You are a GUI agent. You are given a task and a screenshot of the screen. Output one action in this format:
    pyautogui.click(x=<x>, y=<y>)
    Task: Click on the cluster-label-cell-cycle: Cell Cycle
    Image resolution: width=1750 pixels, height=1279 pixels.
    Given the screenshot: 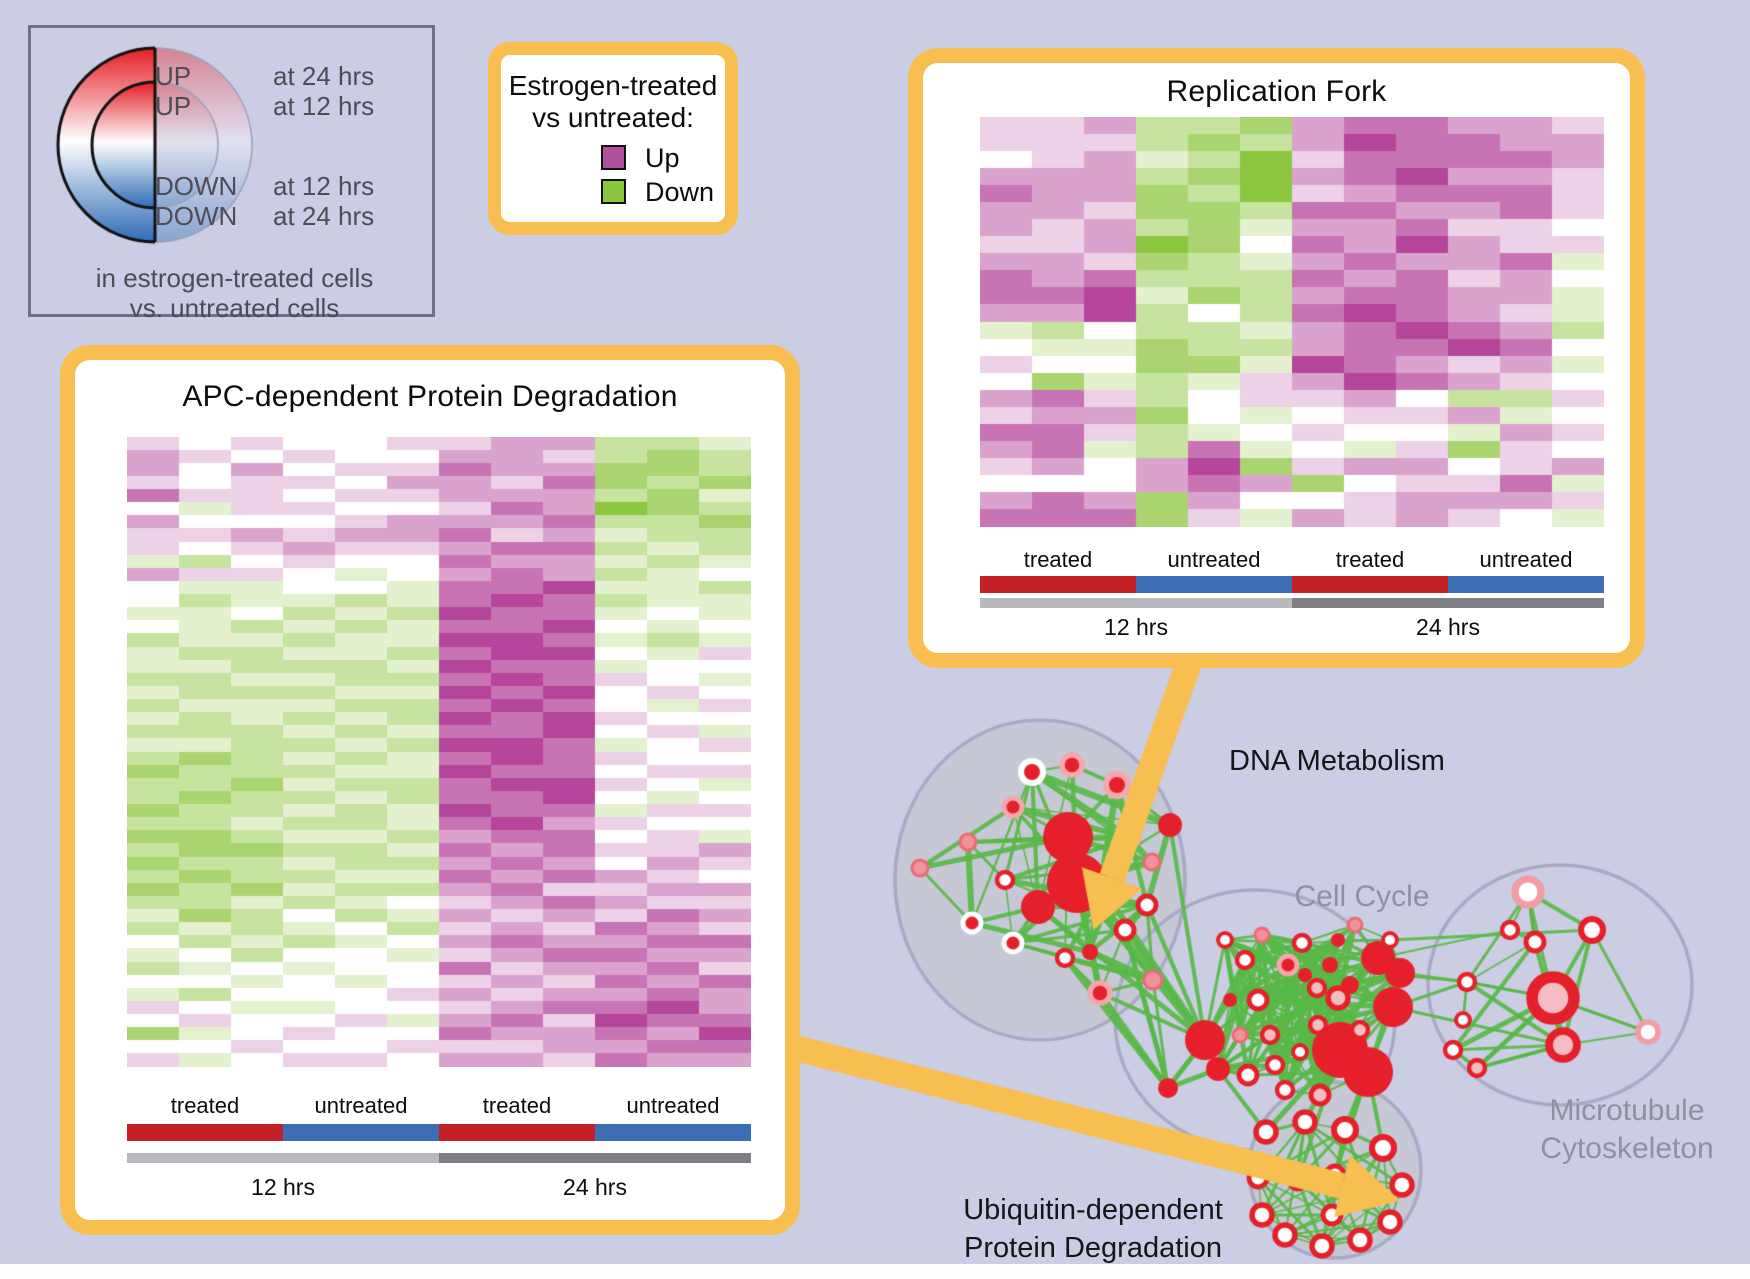 What is the action you would take?
    pyautogui.click(x=1362, y=896)
    